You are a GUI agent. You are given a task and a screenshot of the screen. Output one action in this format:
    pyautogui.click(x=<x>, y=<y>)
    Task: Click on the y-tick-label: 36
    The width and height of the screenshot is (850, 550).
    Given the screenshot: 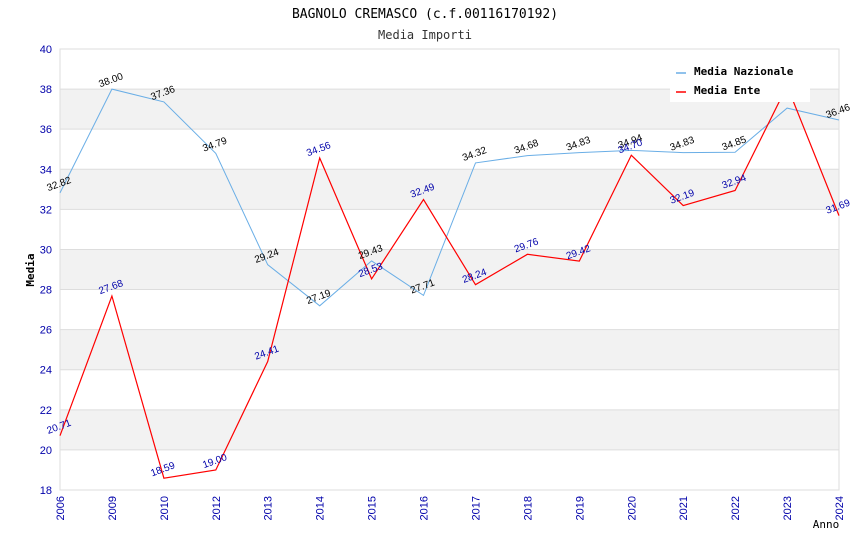 What is the action you would take?
    pyautogui.click(x=46, y=130)
    